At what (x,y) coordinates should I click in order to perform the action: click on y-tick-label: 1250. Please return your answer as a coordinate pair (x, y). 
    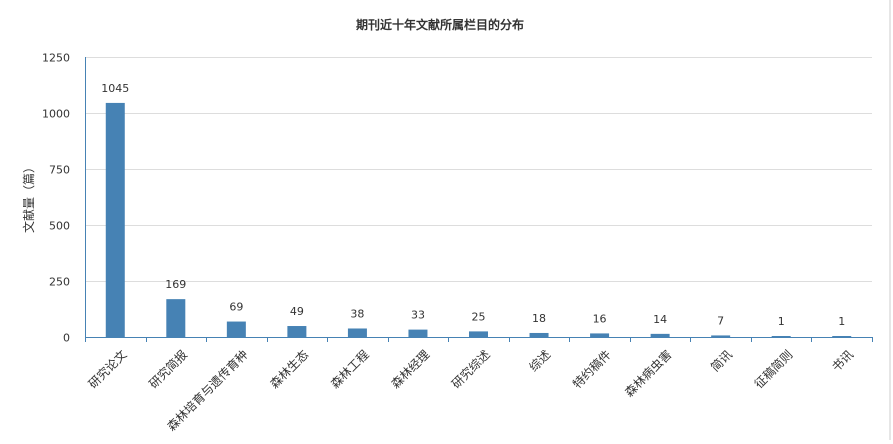
    Looking at the image, I should click on (56, 58).